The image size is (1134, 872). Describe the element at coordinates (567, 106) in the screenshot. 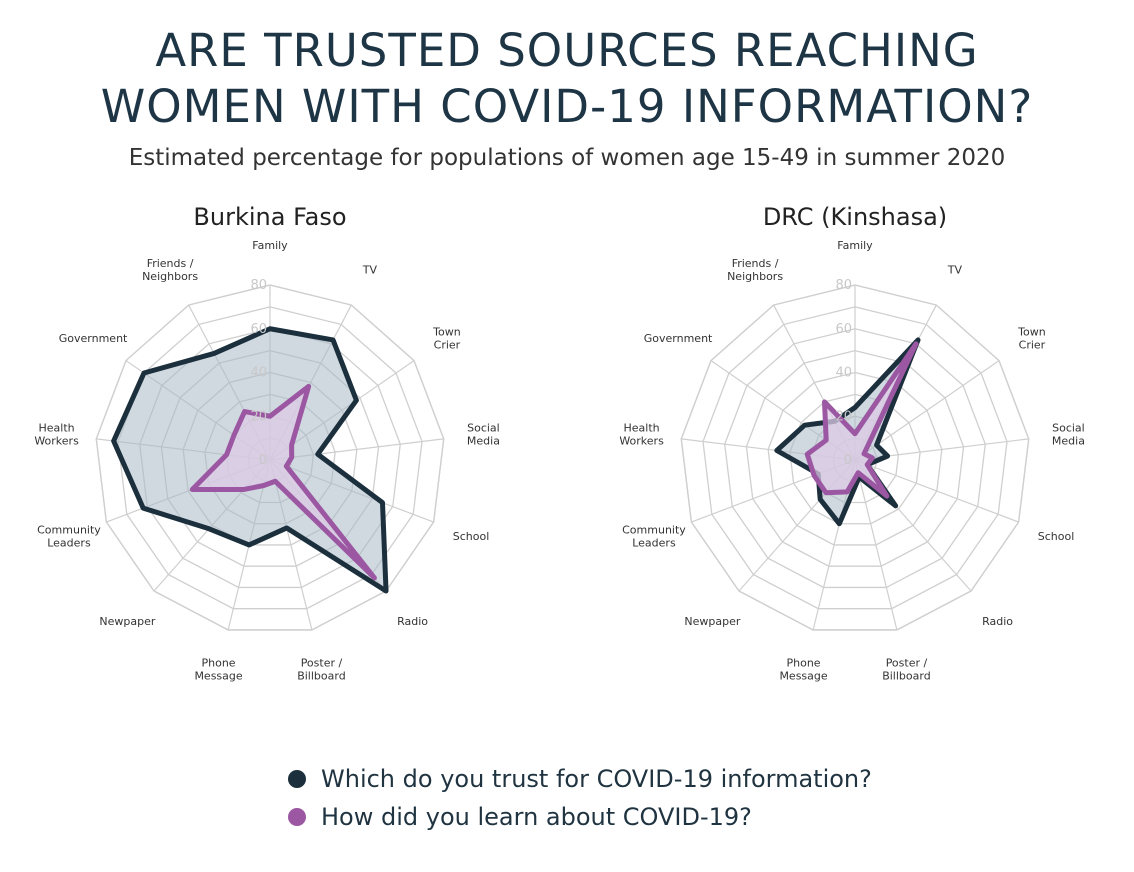

I see `title-line-2: WOMEN WITH COVID-19 INFORMATION?` at that location.